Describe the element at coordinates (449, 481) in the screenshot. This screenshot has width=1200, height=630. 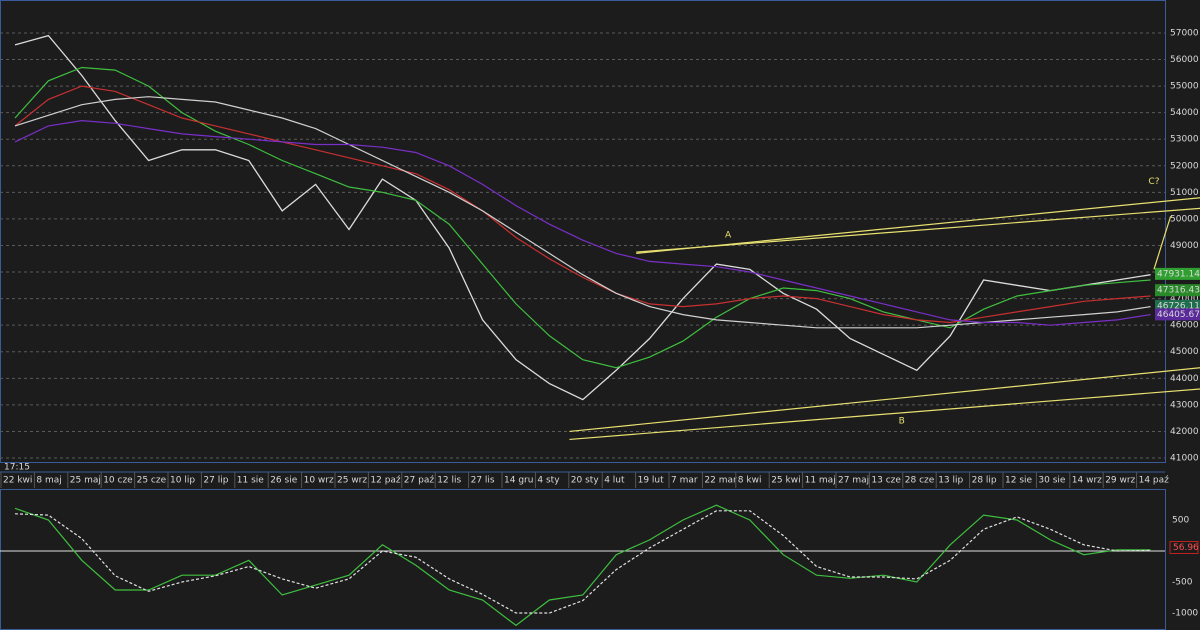
I see `x-tick-label: 12 lis` at that location.